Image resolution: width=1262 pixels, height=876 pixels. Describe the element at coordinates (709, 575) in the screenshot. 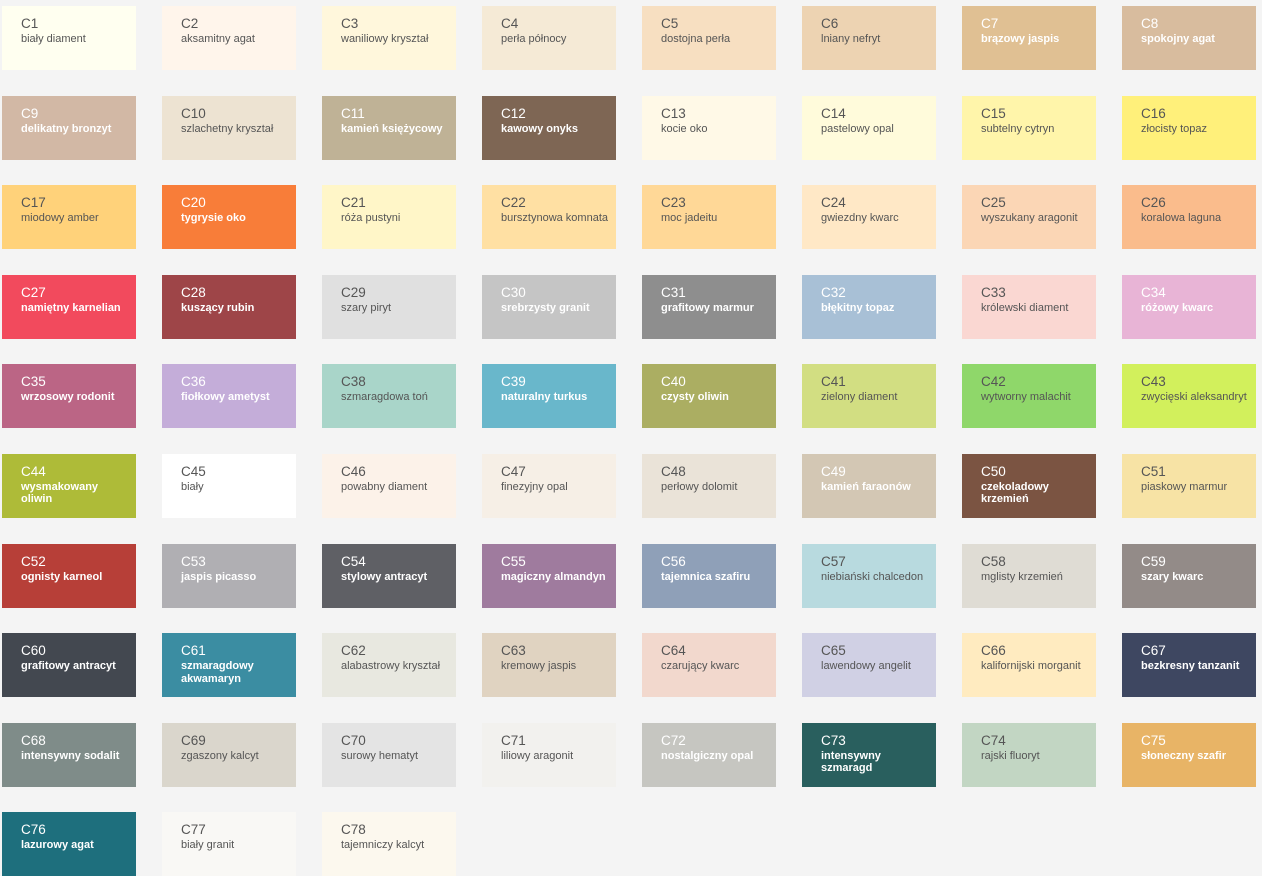

I see `color-swatch-c56: C56 tajemnica szafiru` at that location.